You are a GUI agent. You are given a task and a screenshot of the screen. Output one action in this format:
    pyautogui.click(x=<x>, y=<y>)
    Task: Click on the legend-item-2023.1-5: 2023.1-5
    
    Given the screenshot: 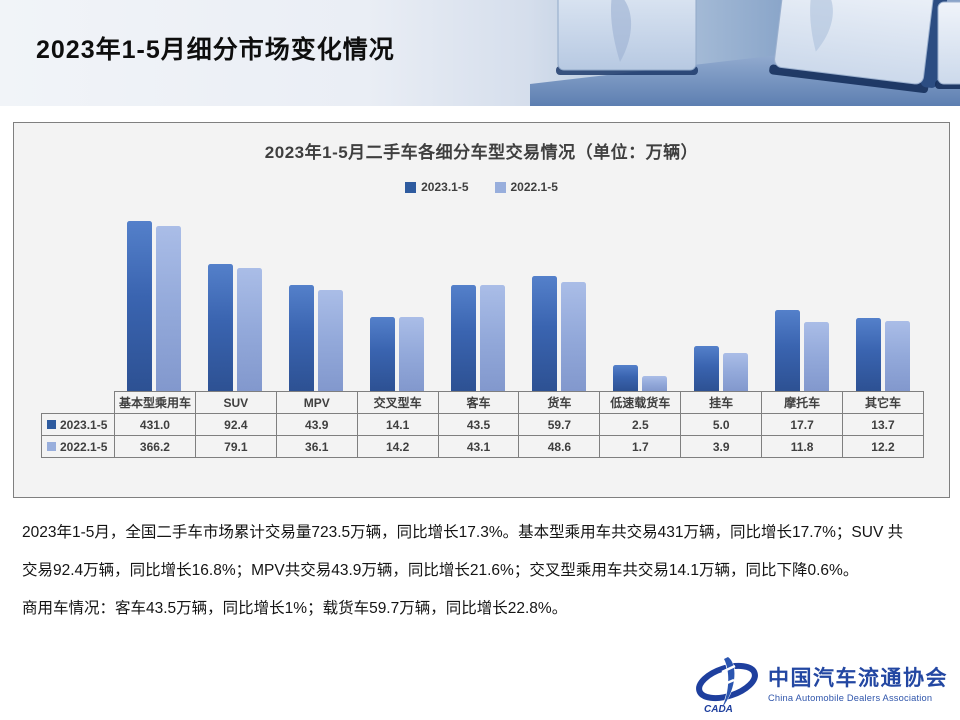 What is the action you would take?
    pyautogui.click(x=437, y=187)
    